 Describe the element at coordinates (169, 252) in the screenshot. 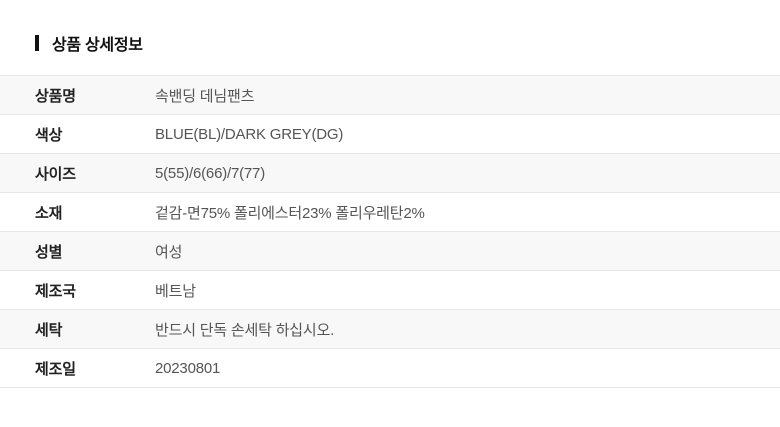

I see `row-value: 여성` at that location.